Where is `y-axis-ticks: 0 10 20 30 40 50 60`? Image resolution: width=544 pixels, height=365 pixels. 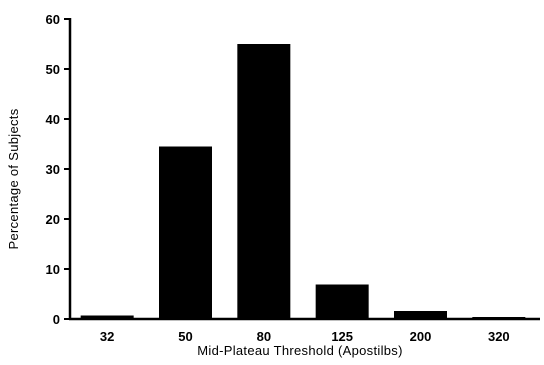 y-axis-ticks: 0 10 20 30 40 50 60 is located at coordinates (58, 169).